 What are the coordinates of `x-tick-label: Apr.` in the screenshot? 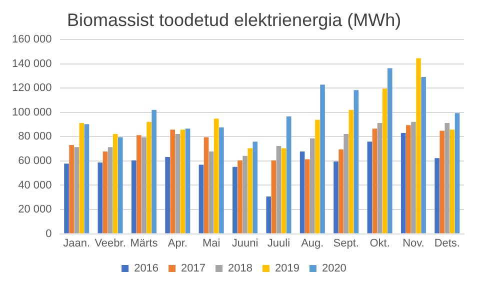 It's located at (178, 243).